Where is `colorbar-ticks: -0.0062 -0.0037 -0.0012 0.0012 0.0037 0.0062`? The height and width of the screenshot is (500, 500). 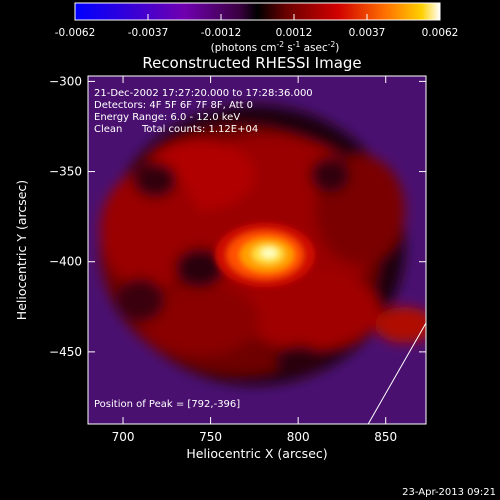
colorbar-ticks: -0.0062 -0.0037 -0.0012 0.0012 0.0037 0.0062 is located at coordinates (257, 26).